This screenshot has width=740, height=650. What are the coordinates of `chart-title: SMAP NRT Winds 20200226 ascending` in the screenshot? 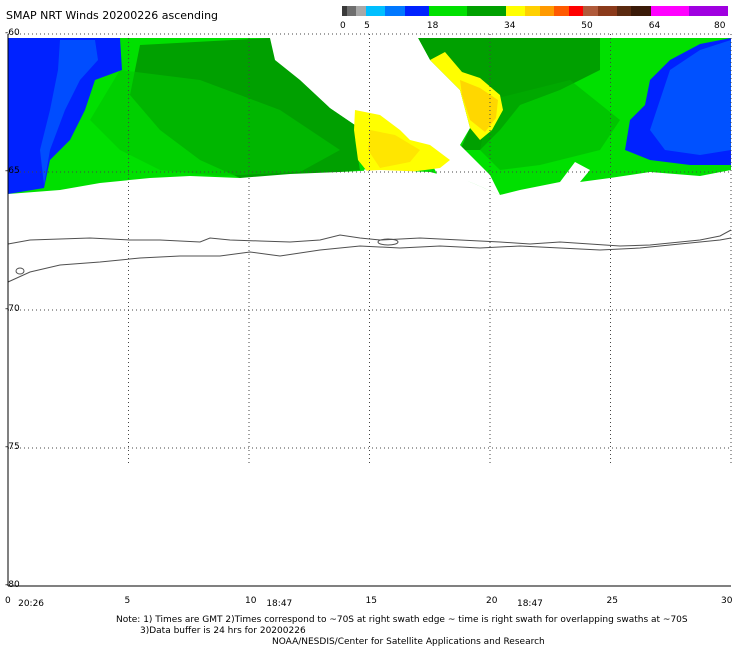 It's located at (112, 15).